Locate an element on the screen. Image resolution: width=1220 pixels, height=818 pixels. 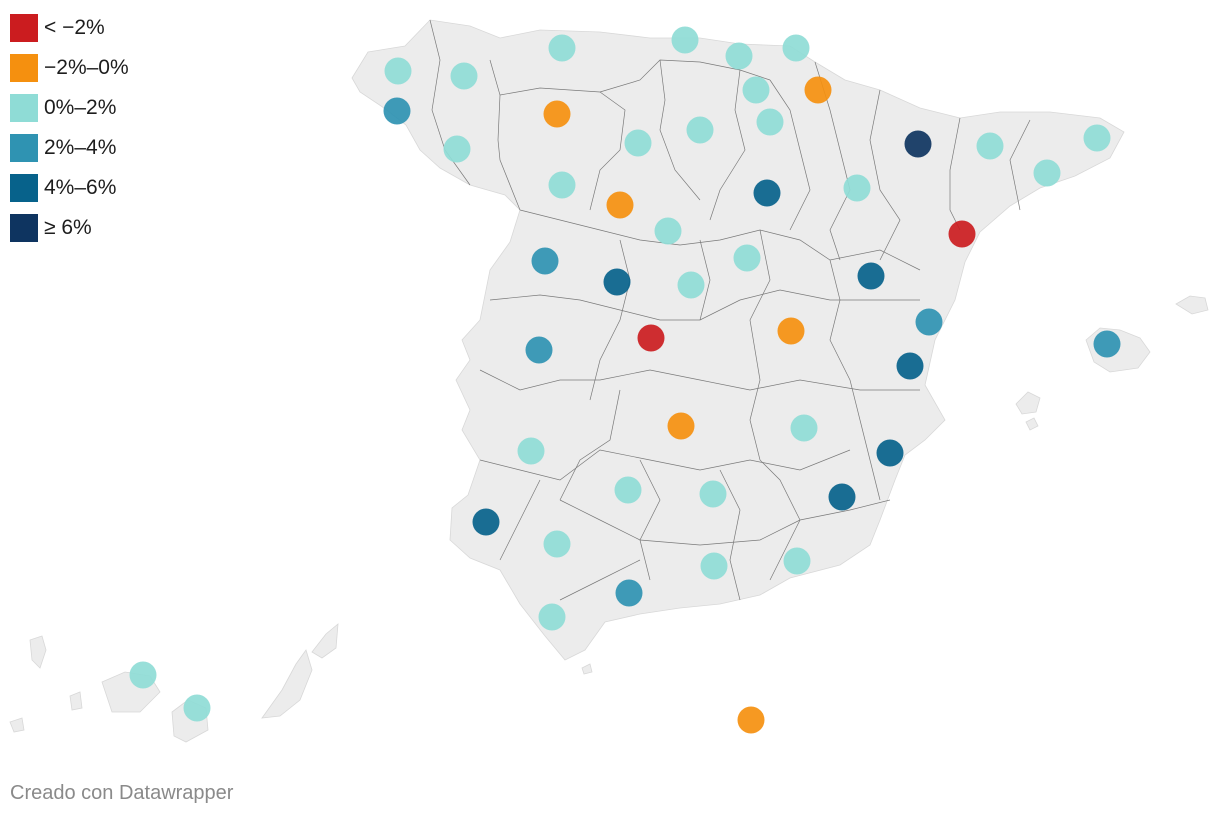
legend-label: −2%–0% is located at coordinates (86, 67).